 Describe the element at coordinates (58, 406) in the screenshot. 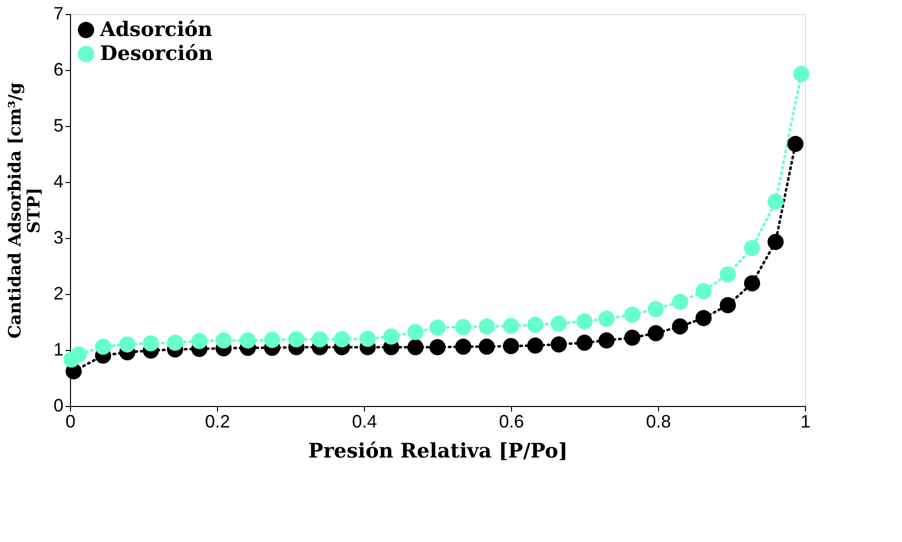

I see `y-tick-label: 0` at that location.